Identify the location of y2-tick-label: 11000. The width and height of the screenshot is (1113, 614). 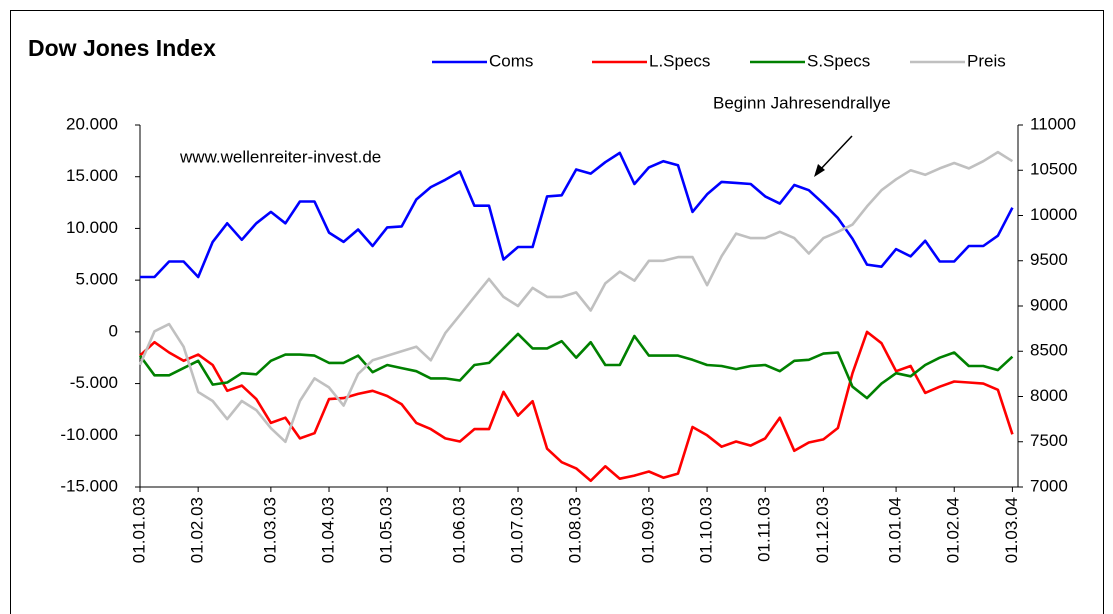
(1053, 123).